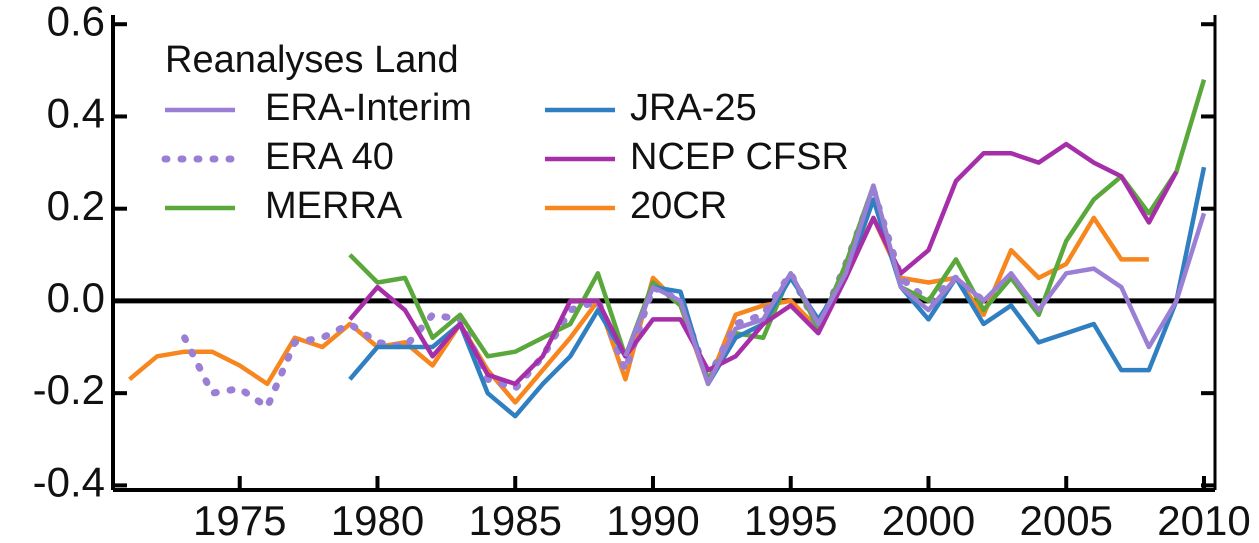  What do you see at coordinates (1203, 517) in the screenshot?
I see `x-tick-label: 2010` at bounding box center [1203, 517].